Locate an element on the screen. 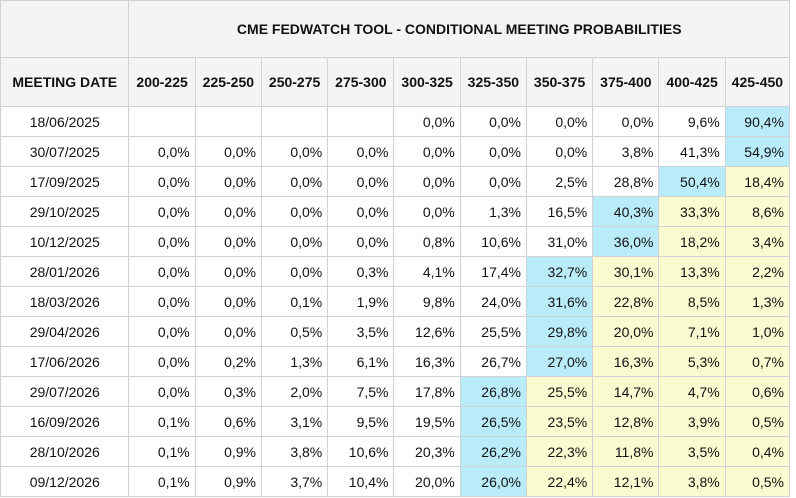 Image resolution: width=796 pixels, height=498 pixels. probability-cell: 31,6% is located at coordinates (559, 301).